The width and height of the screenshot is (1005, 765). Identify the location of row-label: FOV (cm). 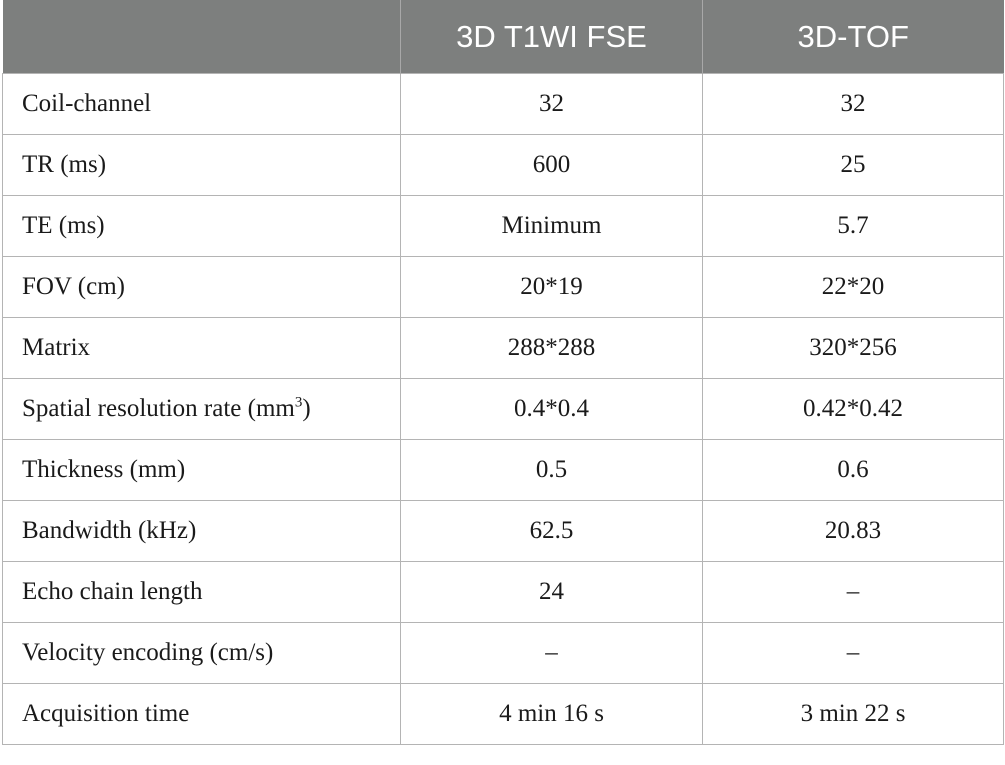
(201, 287).